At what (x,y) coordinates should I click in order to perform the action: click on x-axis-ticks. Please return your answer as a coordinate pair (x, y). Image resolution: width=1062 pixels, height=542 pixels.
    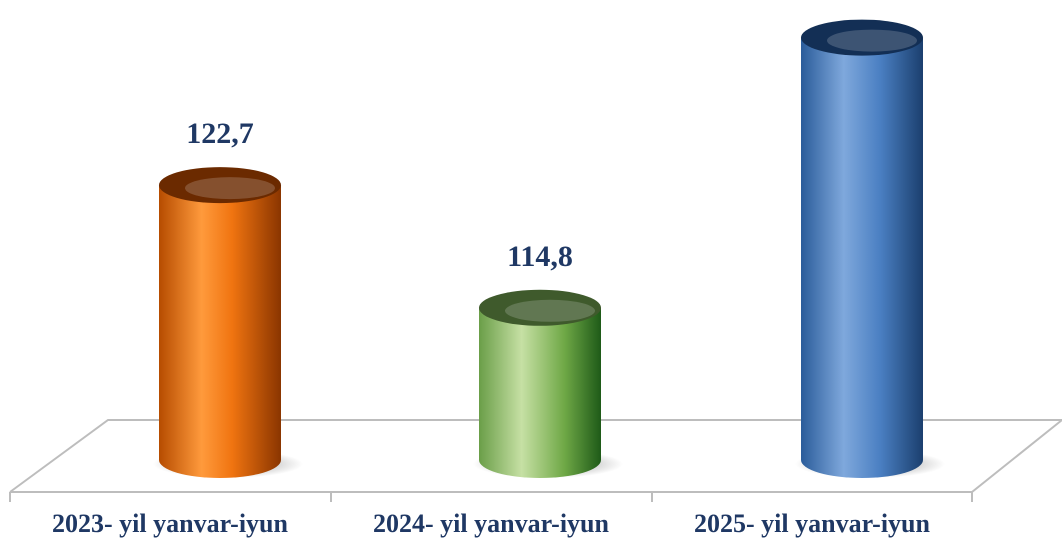
    Looking at the image, I should click on (491, 497).